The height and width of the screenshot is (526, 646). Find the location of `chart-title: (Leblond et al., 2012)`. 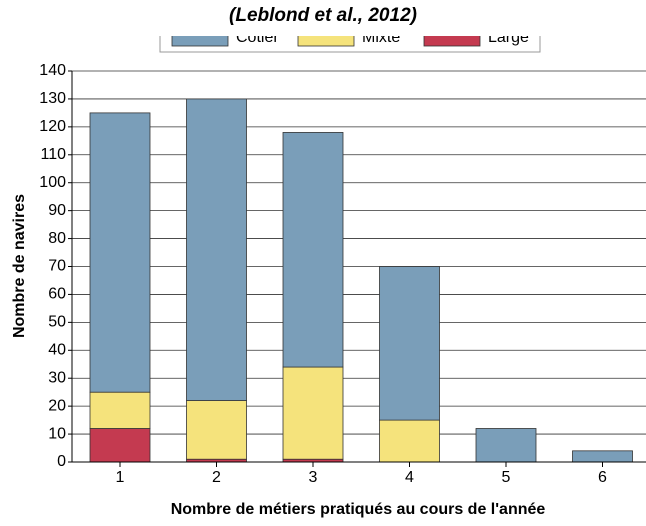

chart-title: (Leblond et al., 2012) is located at coordinates (323, 15).